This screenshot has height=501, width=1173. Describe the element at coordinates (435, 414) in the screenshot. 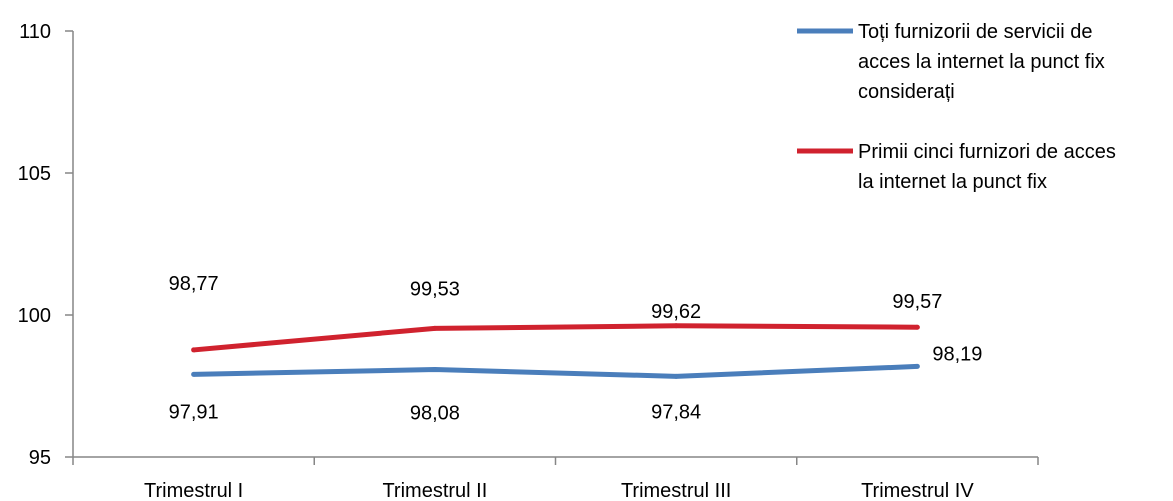

I see `data-label: 98,08` at that location.